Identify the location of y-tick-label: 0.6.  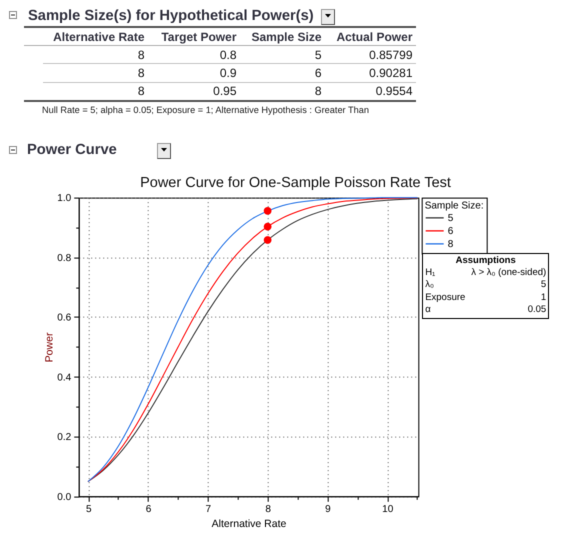
(64, 318).